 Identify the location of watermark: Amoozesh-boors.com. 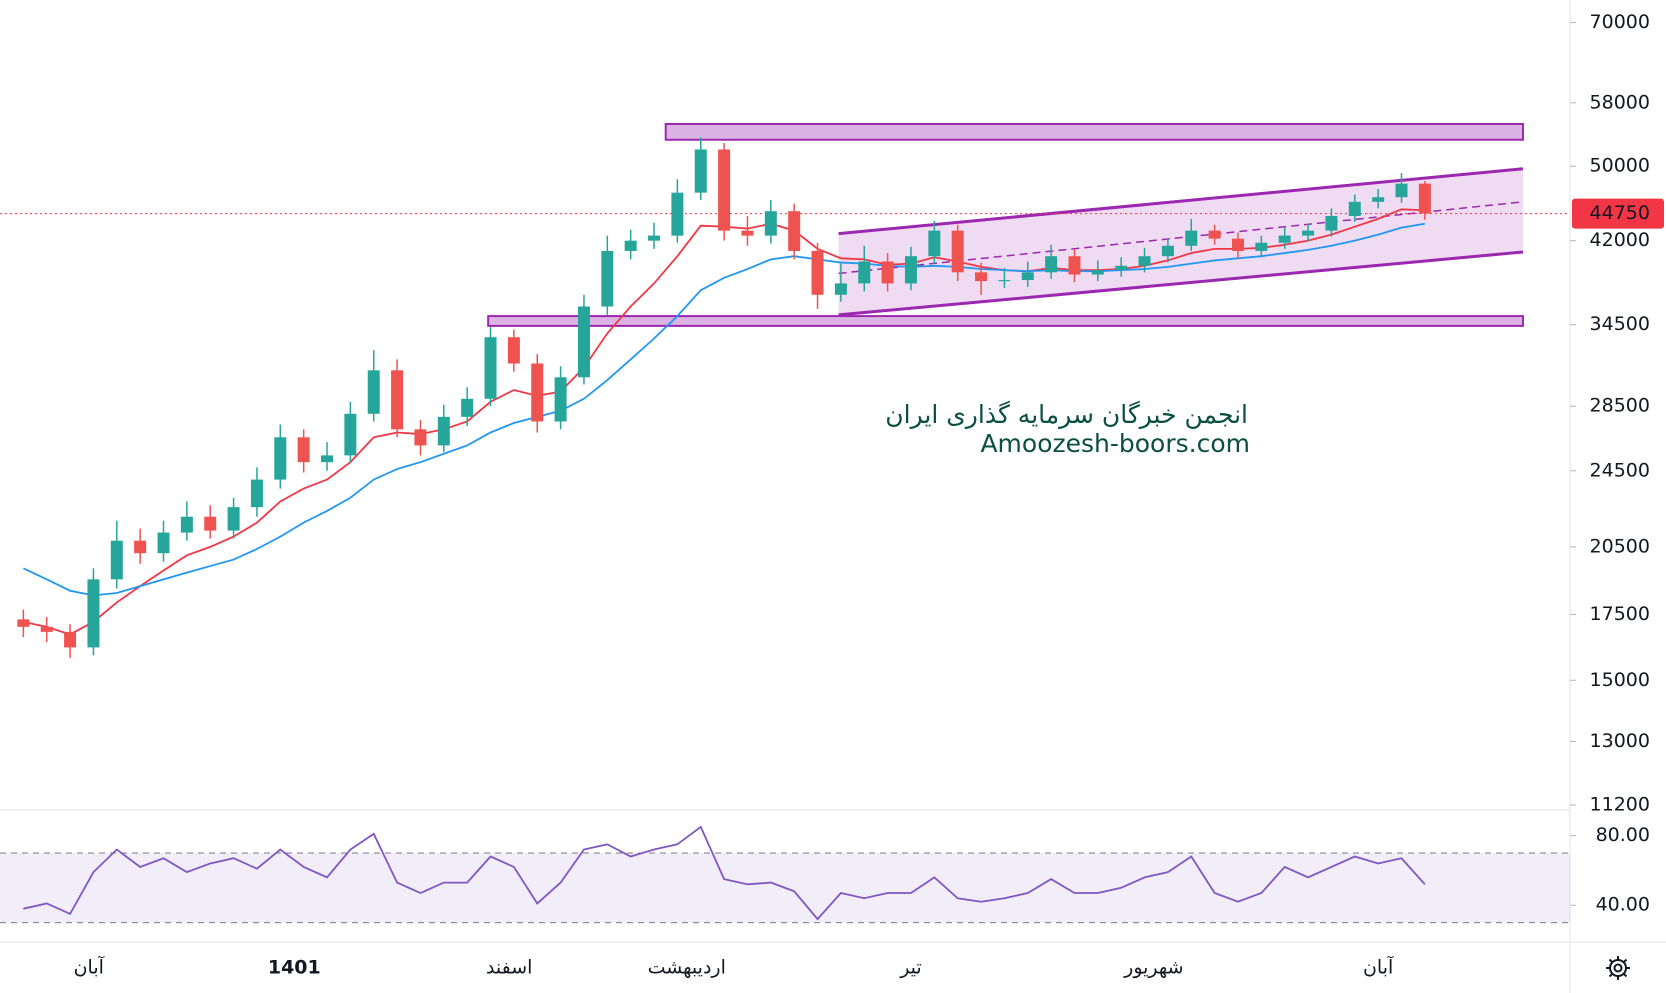
(1115, 443).